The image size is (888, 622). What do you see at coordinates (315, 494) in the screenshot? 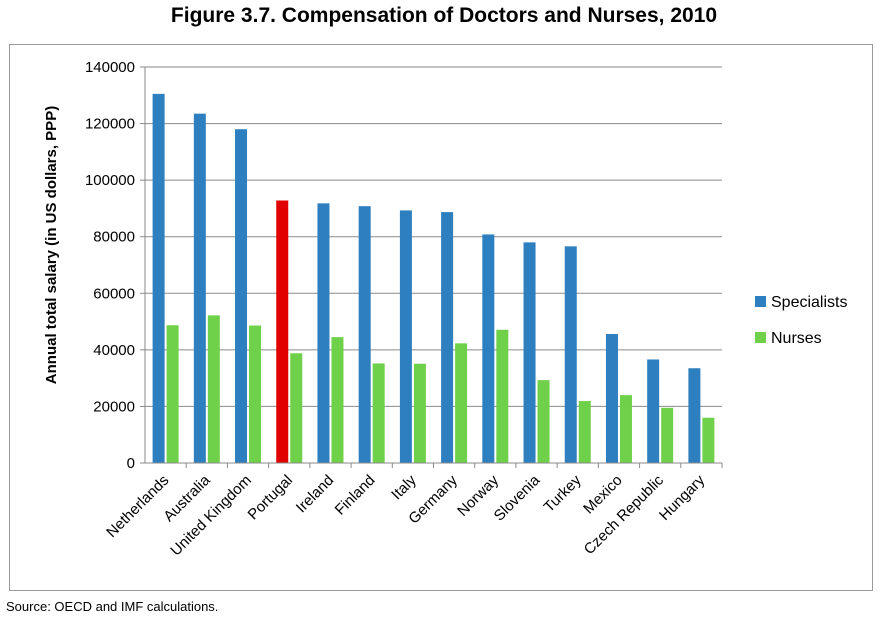
I see `x-tick-label: Ireland` at bounding box center [315, 494].